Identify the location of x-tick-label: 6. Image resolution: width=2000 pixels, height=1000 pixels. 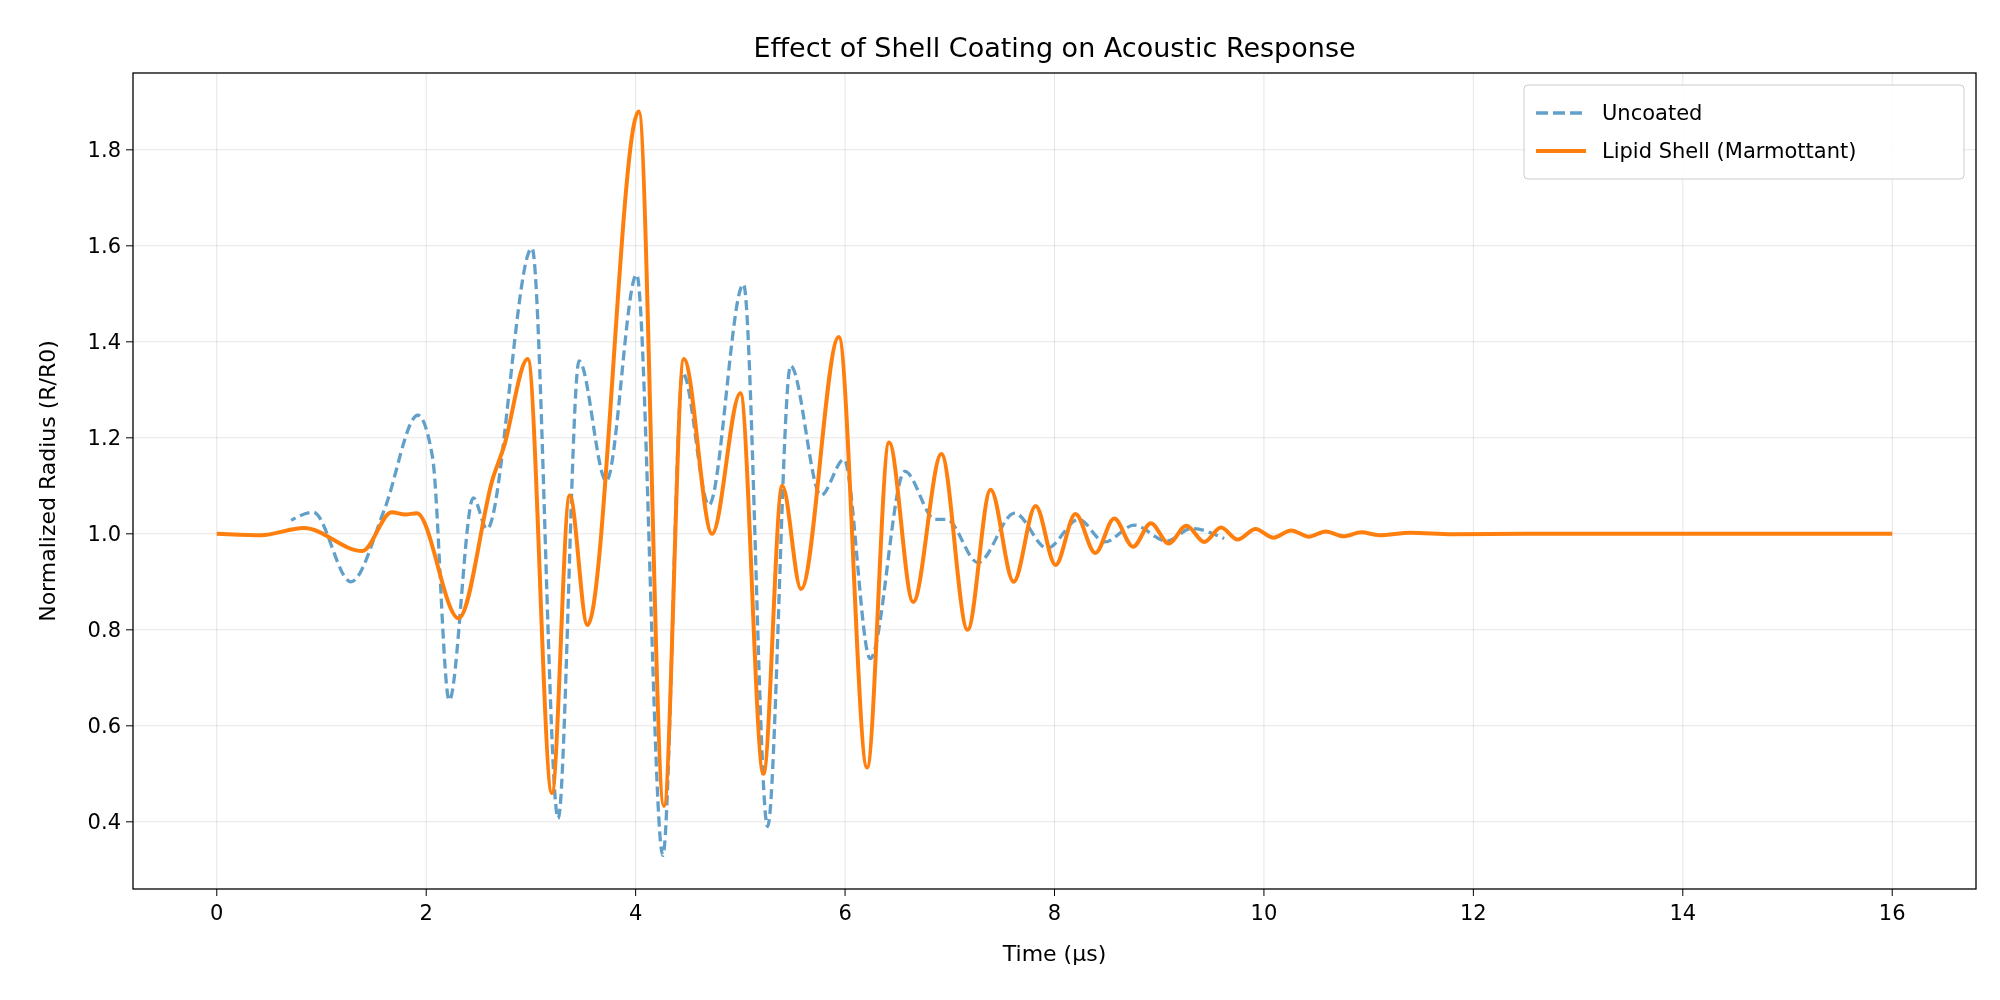
(845, 913).